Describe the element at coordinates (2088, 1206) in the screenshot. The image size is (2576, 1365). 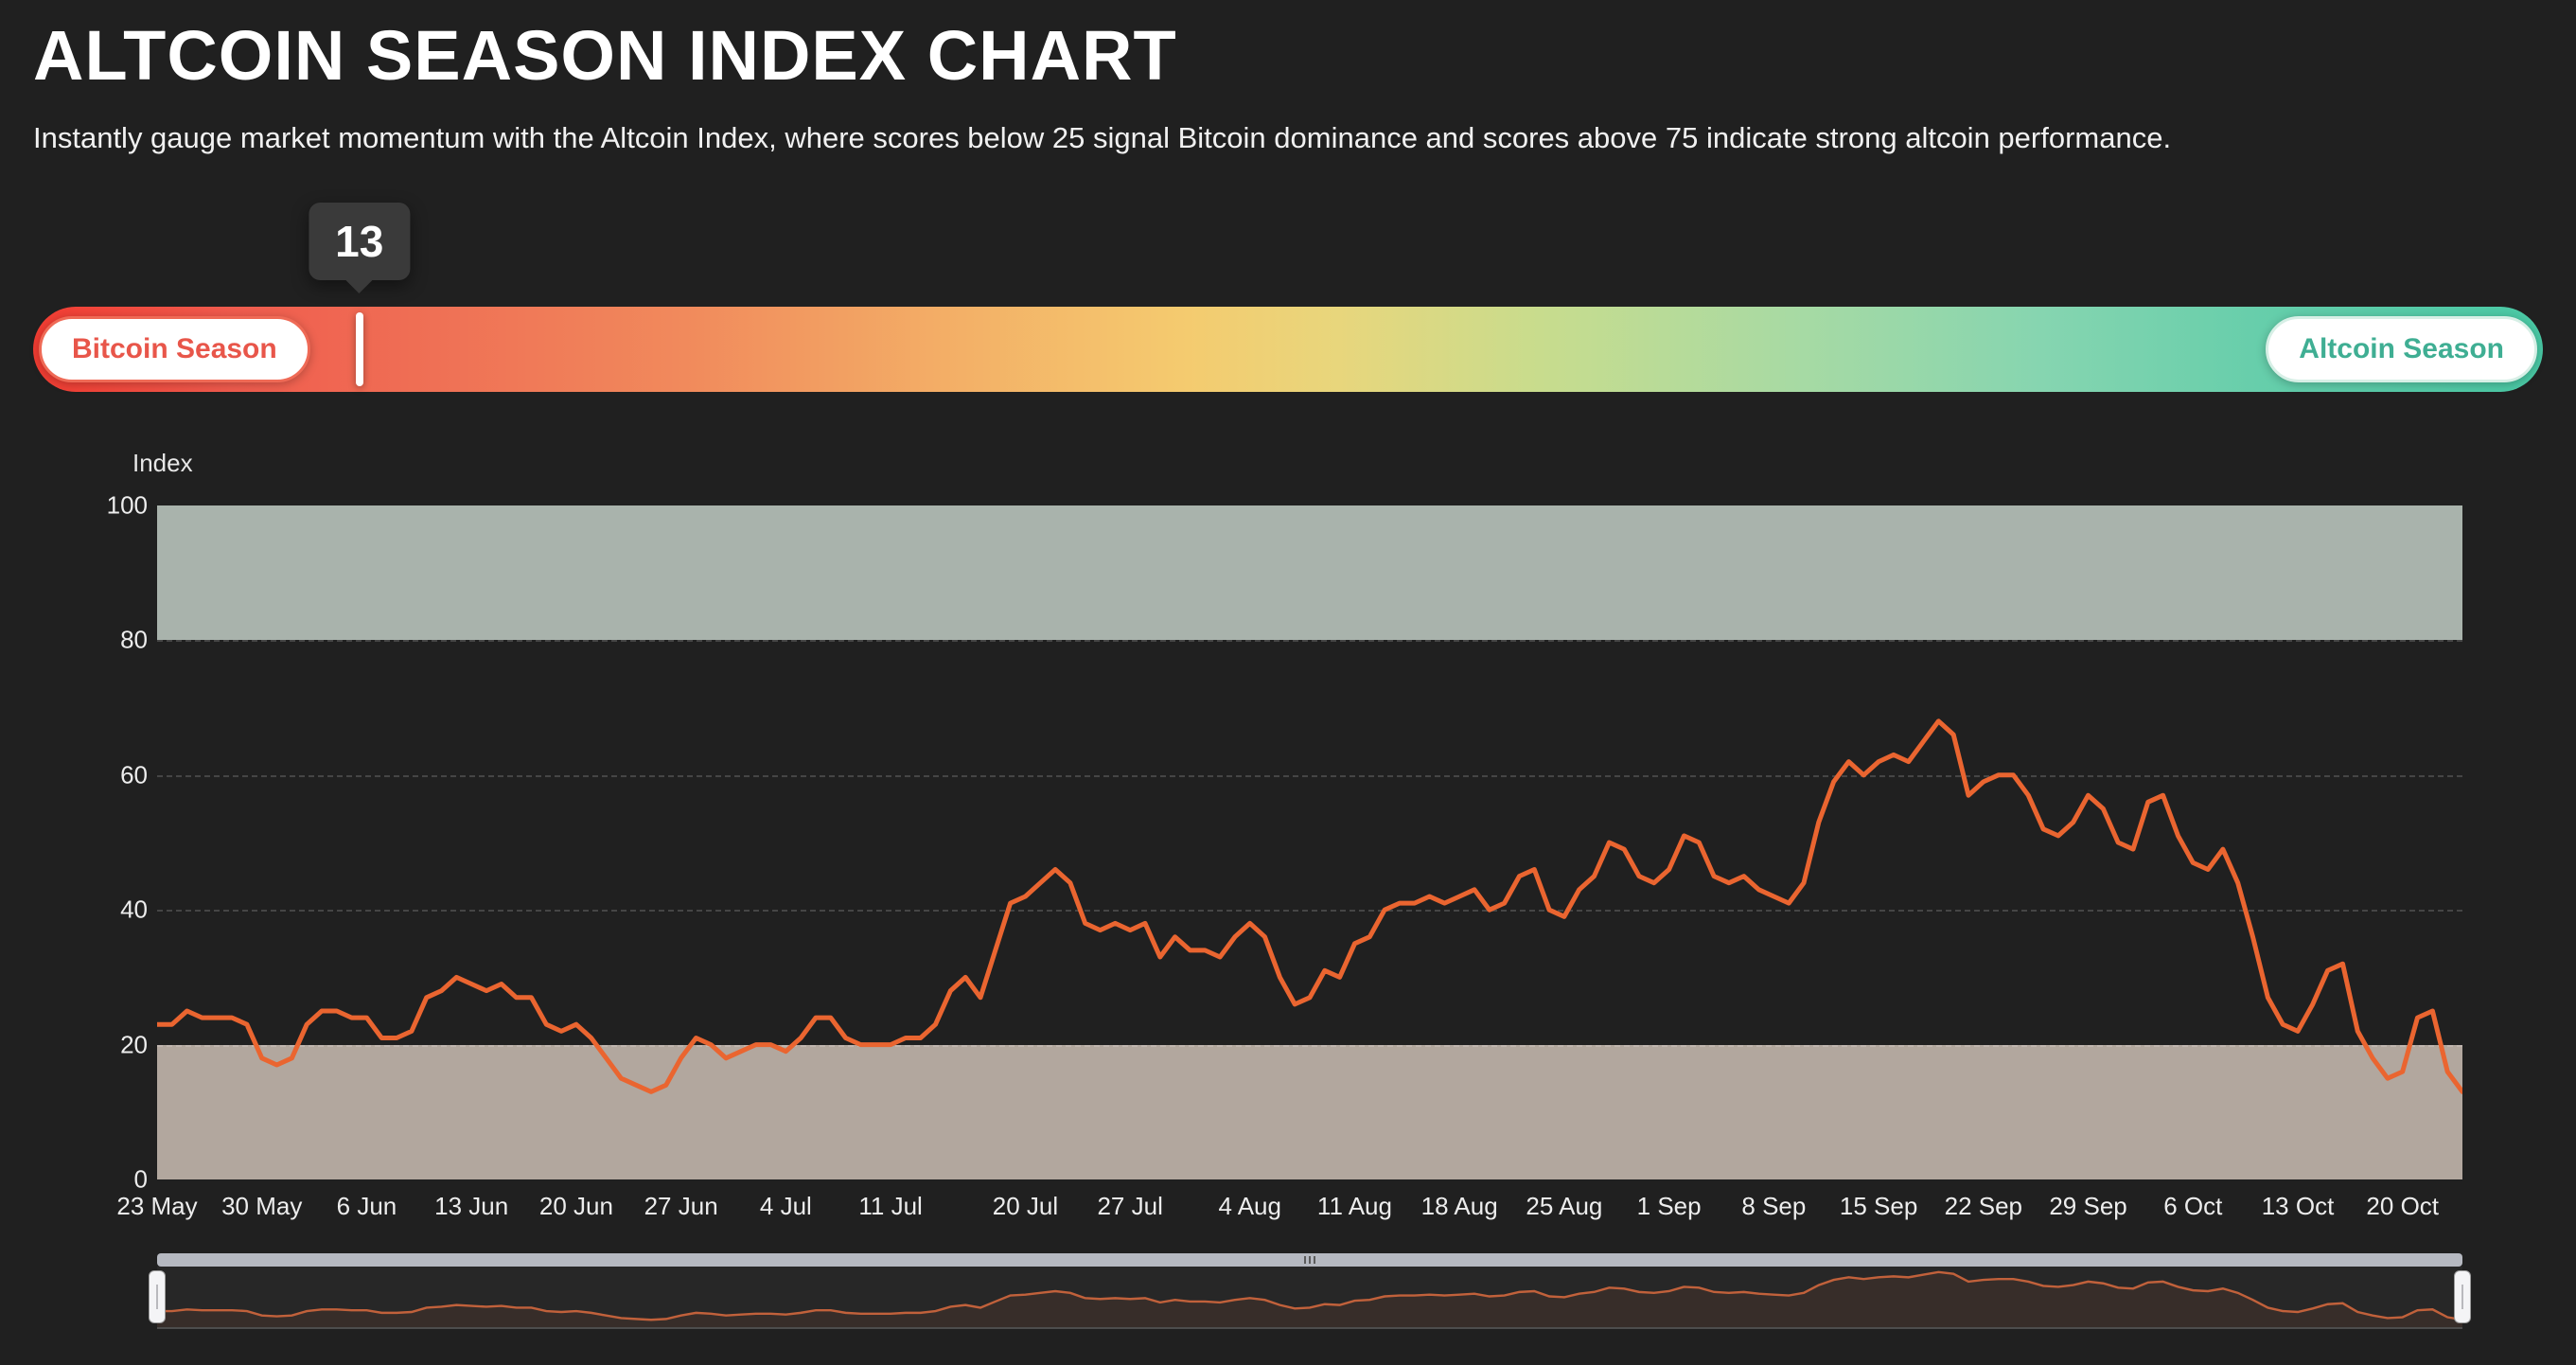
I see `x-tick-label: 29 Sep` at that location.